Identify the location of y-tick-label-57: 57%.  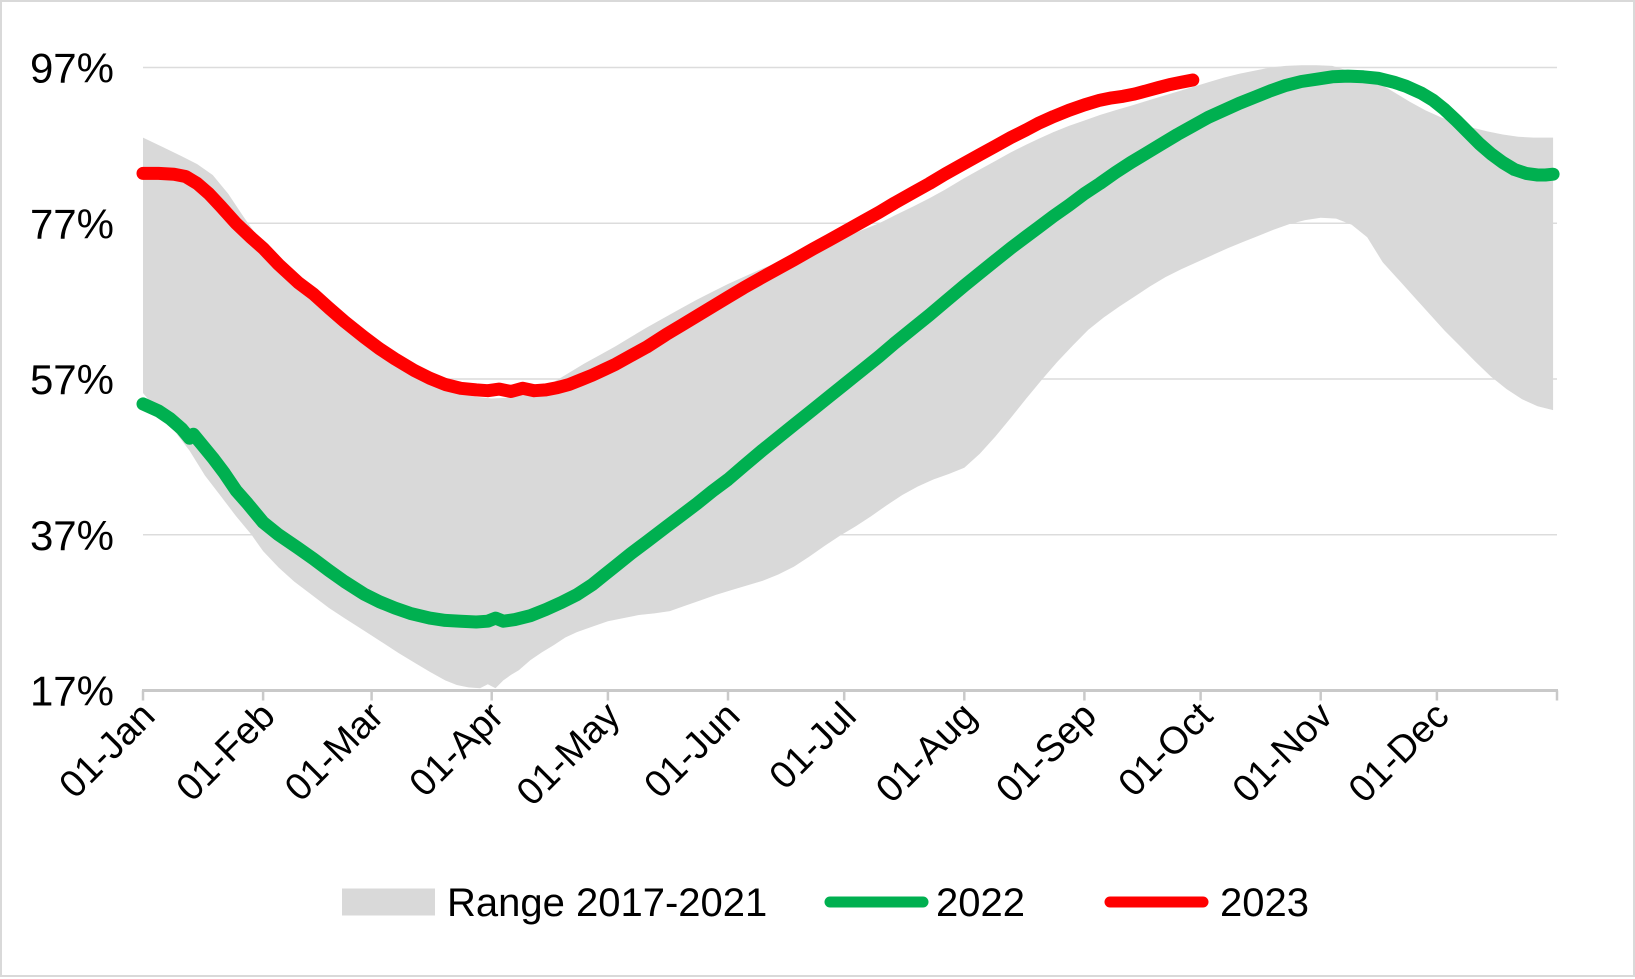
(72, 379).